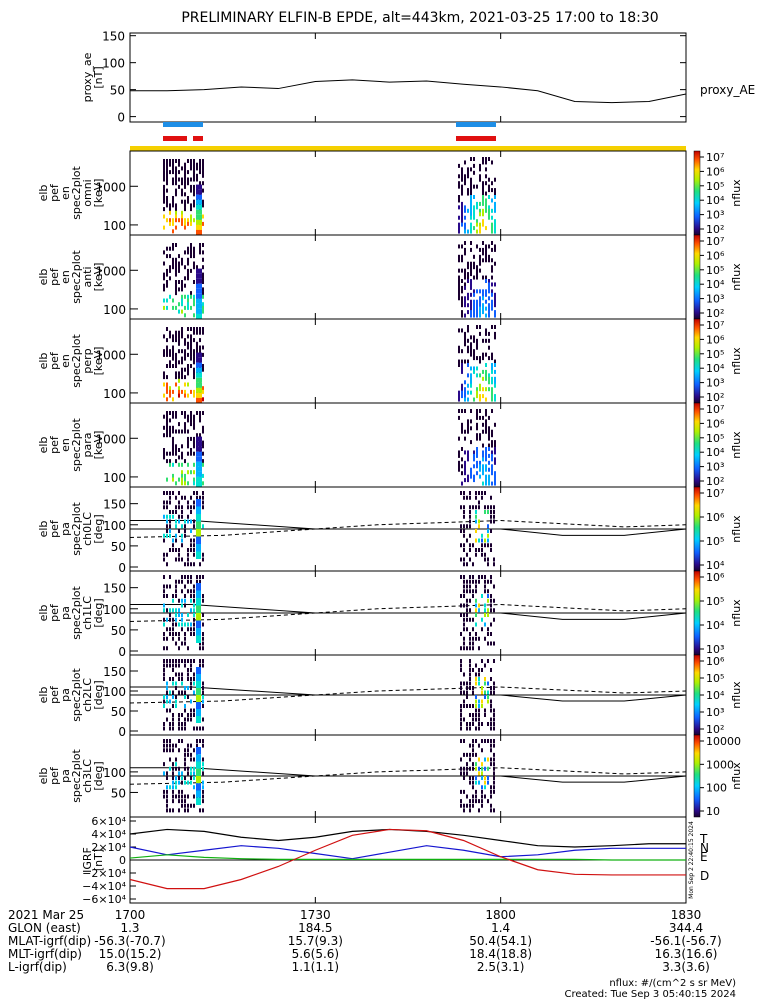 This screenshot has width=775, height=1000. Describe the element at coordinates (715, 695) in the screenshot. I see `colorbar-tick-label: 10⁴` at that location.